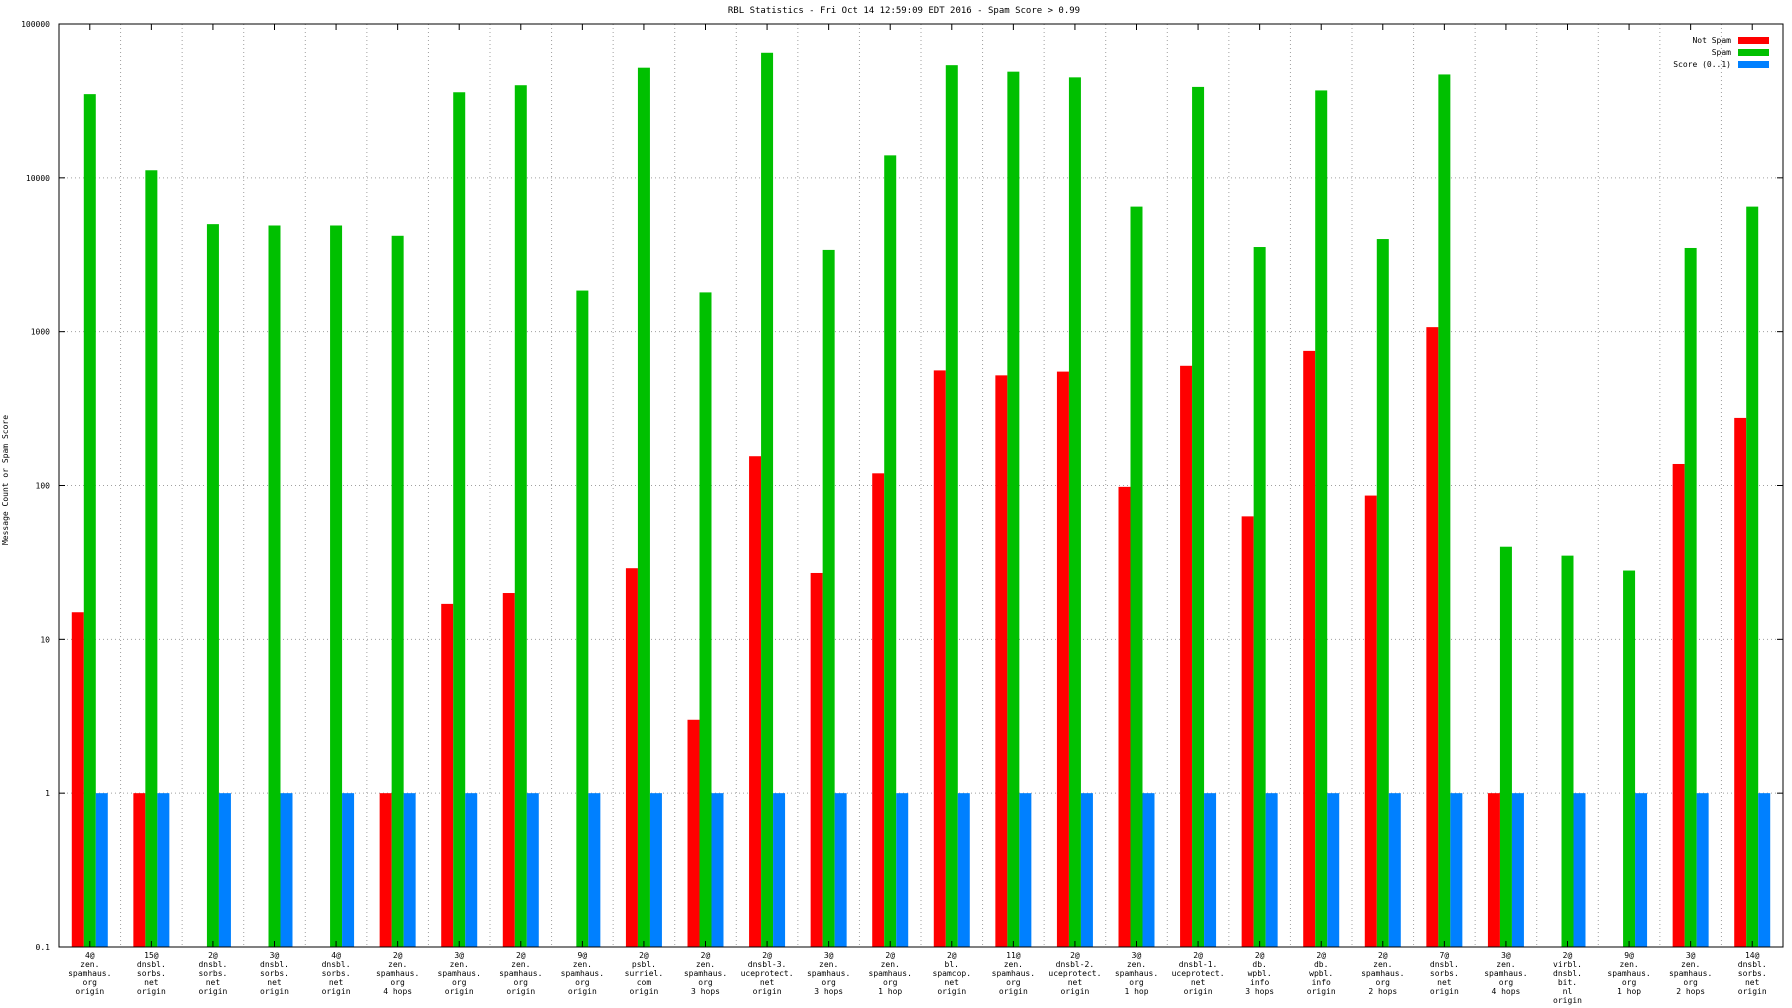  I want to click on x-tick-label-line: 3 hops, so click(705, 991).